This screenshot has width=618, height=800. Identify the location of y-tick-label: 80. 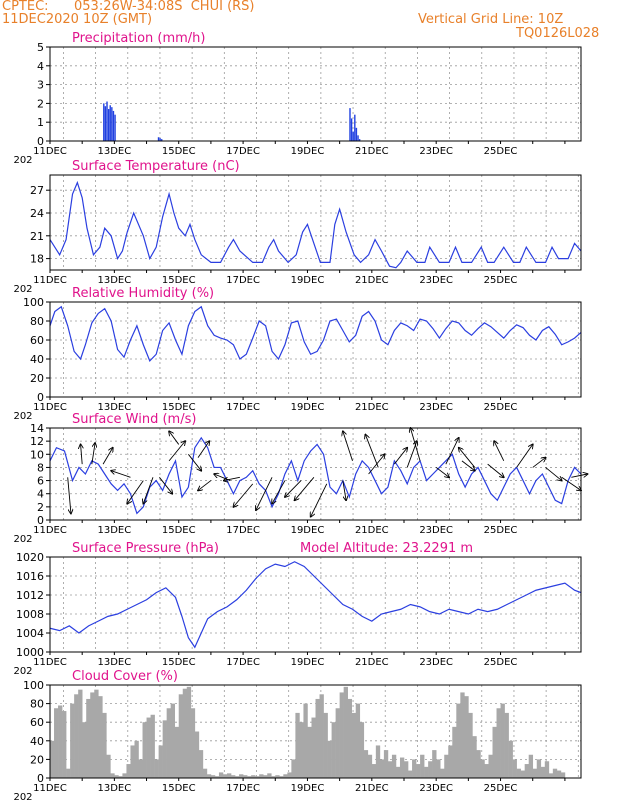
(37, 704).